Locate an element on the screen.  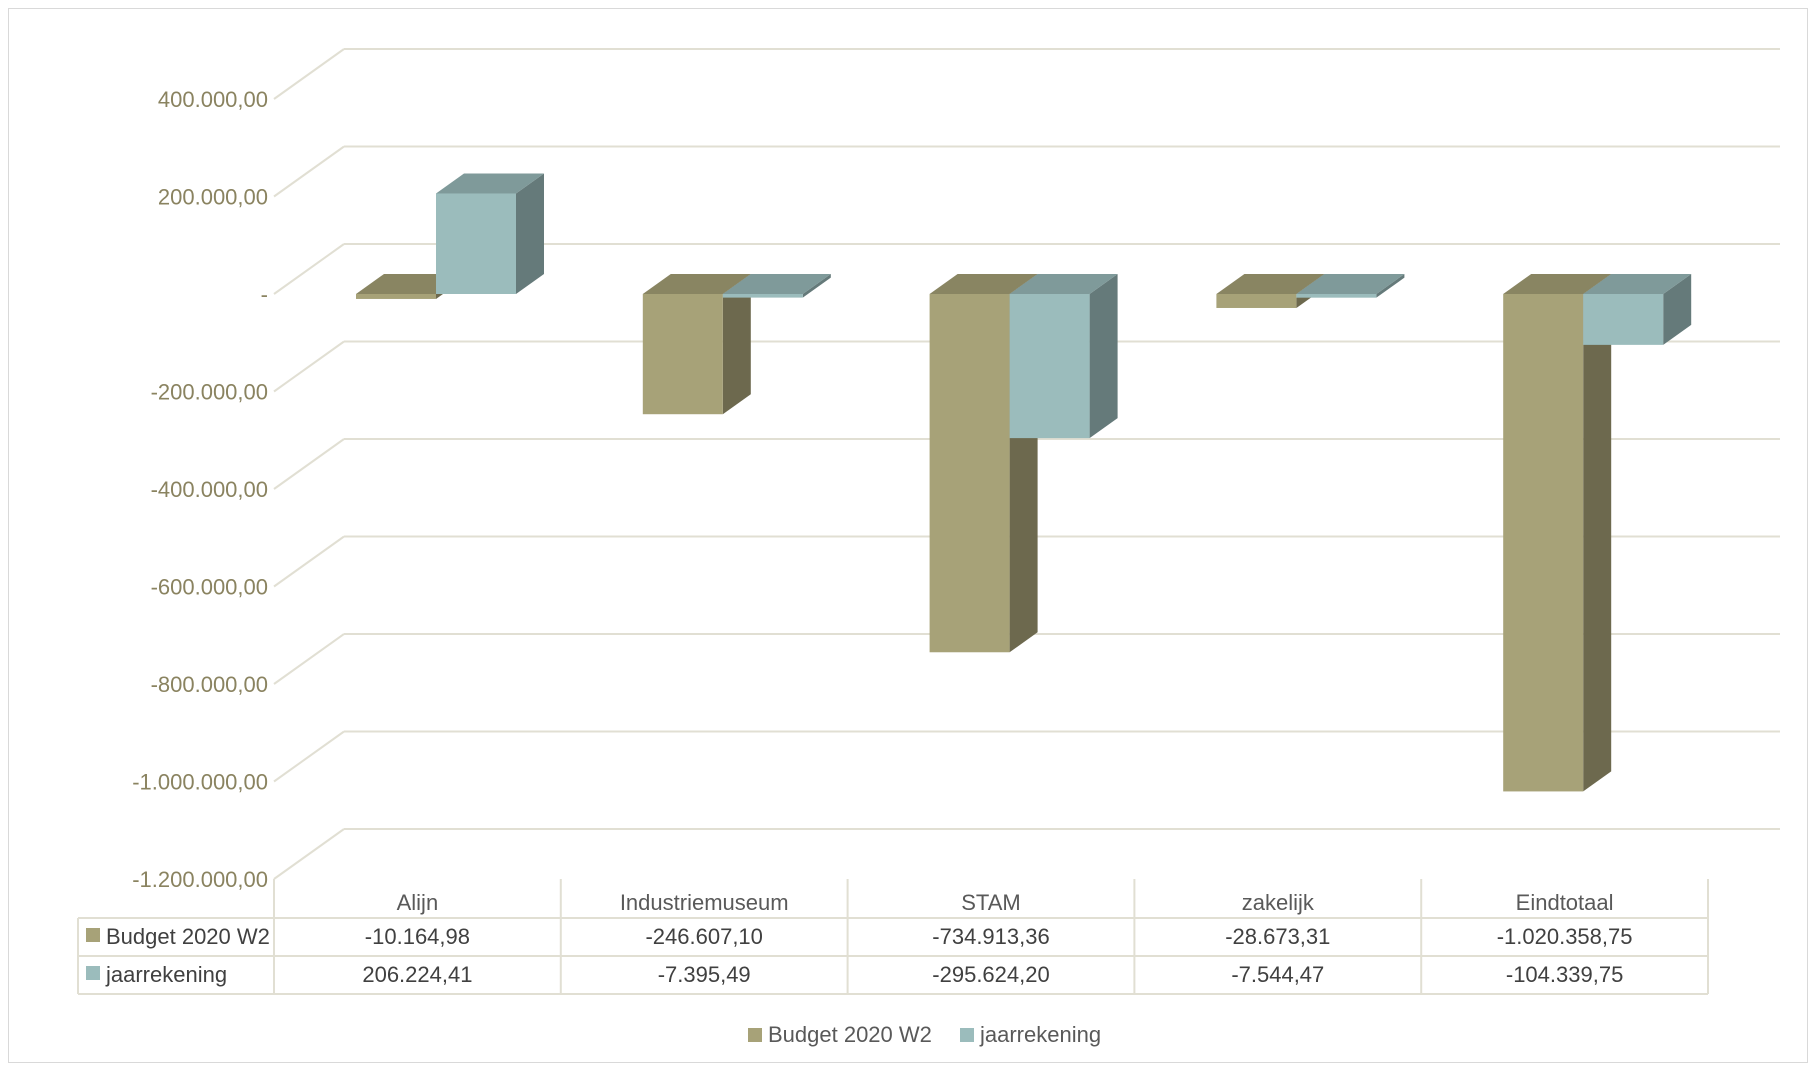
data-table-cell: -104.339,75 is located at coordinates (1564, 974).